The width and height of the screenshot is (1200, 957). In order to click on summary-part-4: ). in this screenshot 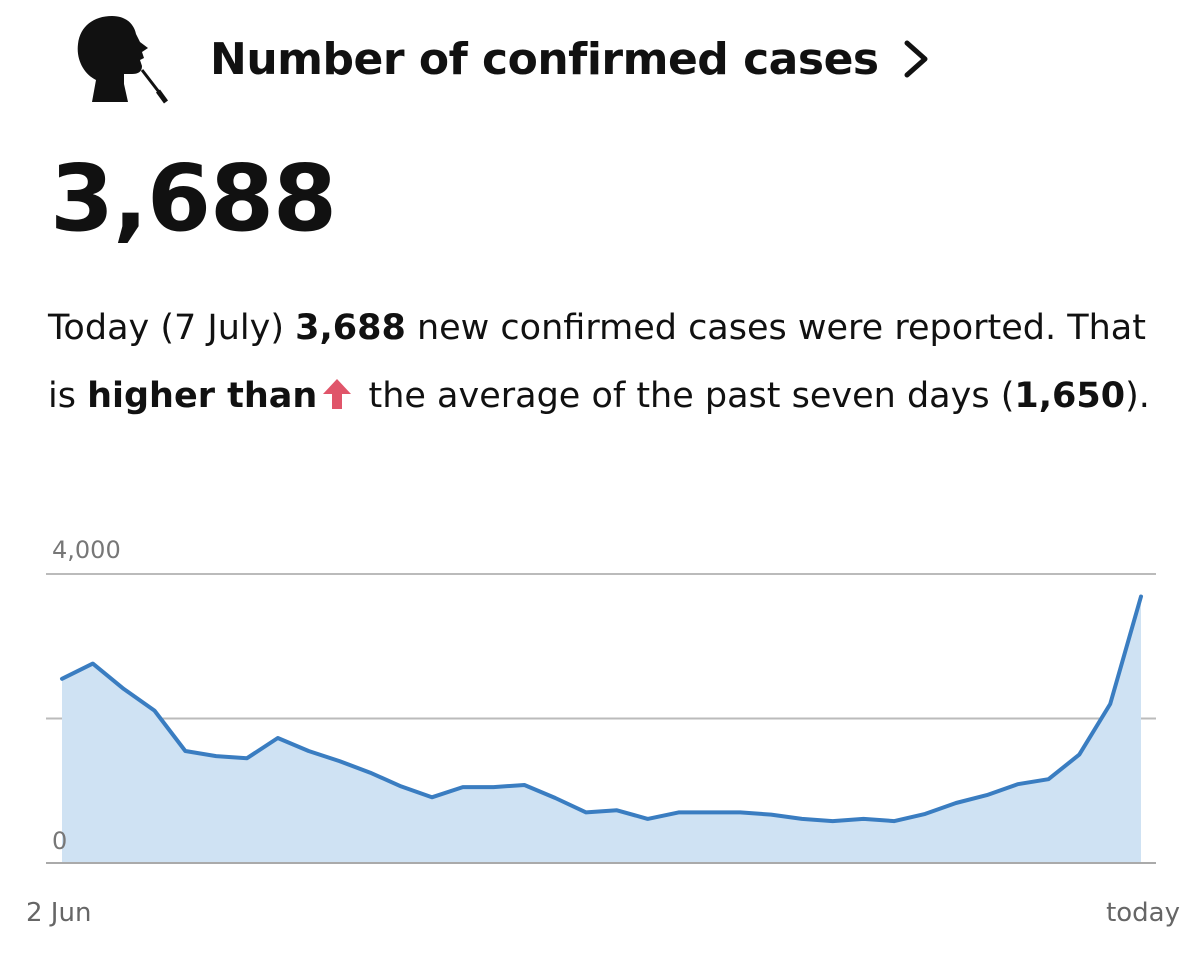, I will do `click(1137, 396)`.